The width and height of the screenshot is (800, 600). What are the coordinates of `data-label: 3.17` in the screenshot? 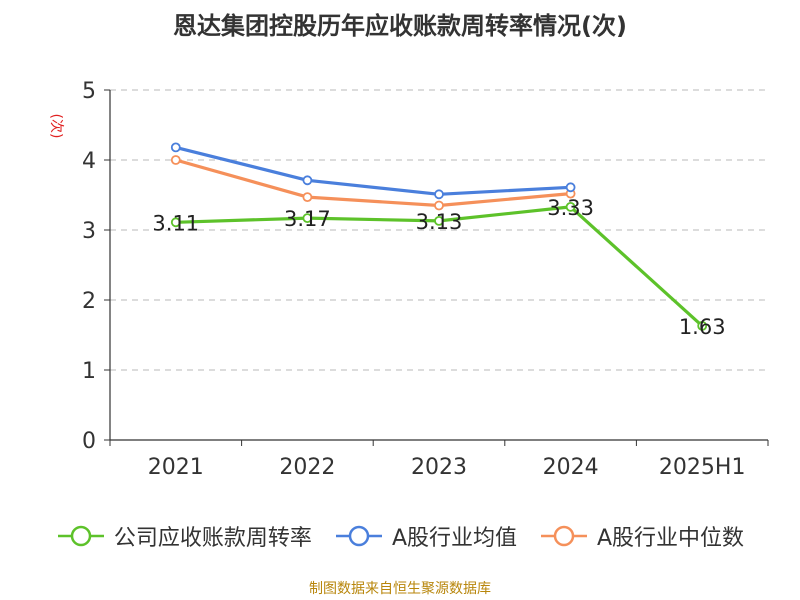 It's located at (307, 219).